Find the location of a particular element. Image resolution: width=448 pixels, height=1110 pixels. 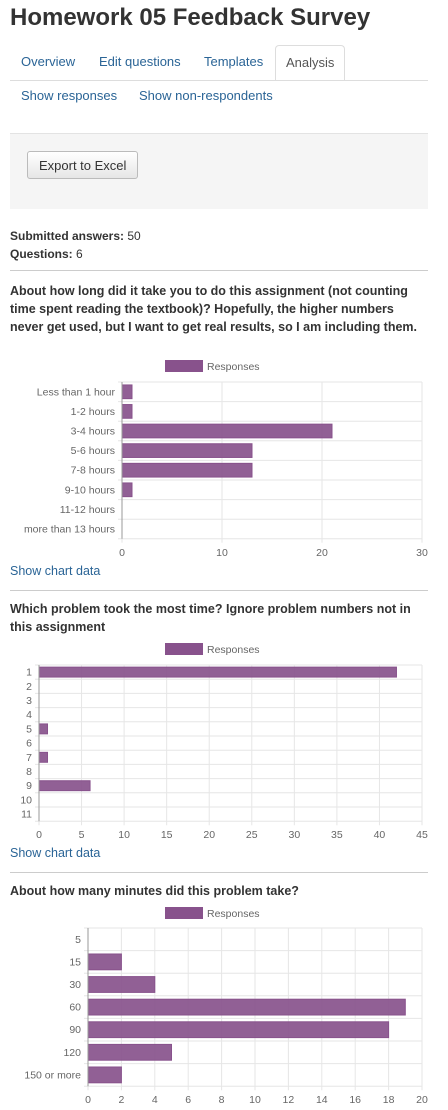

page-title: Homework 05 Feedback Survey is located at coordinates (190, 17).